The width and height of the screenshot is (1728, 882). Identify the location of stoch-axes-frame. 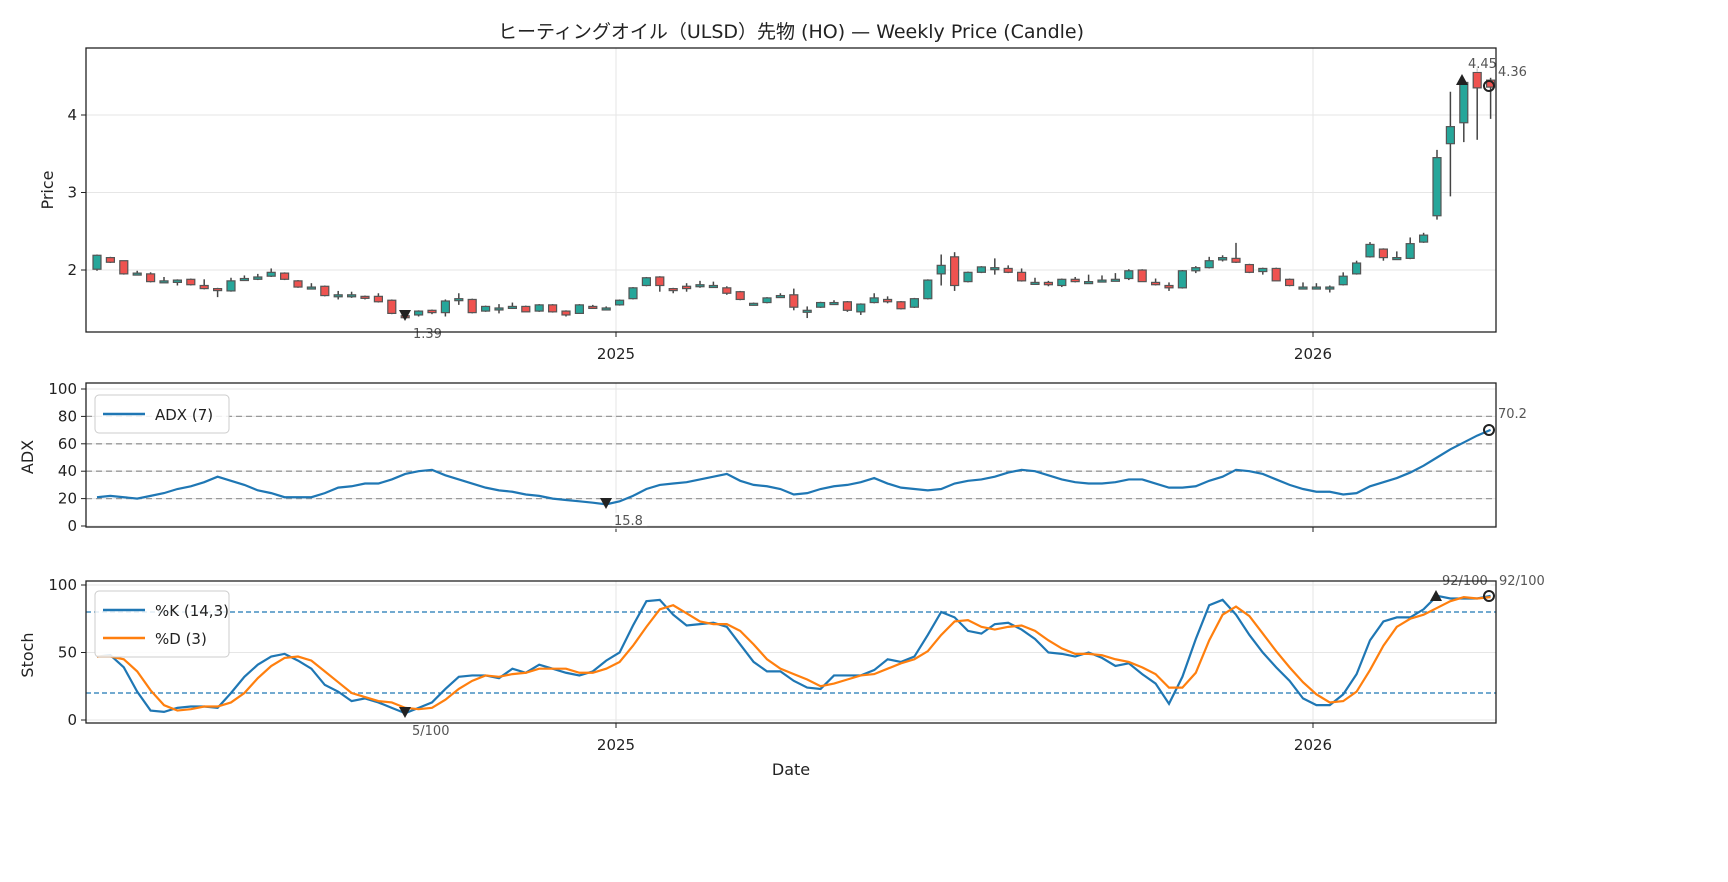
(791, 652).